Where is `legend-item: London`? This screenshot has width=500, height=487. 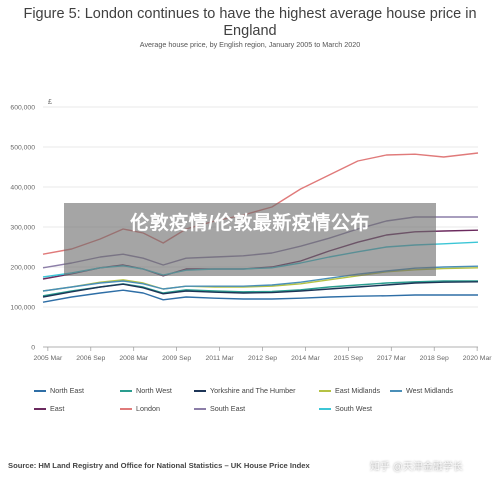
legend-item: London is located at coordinates (140, 408).